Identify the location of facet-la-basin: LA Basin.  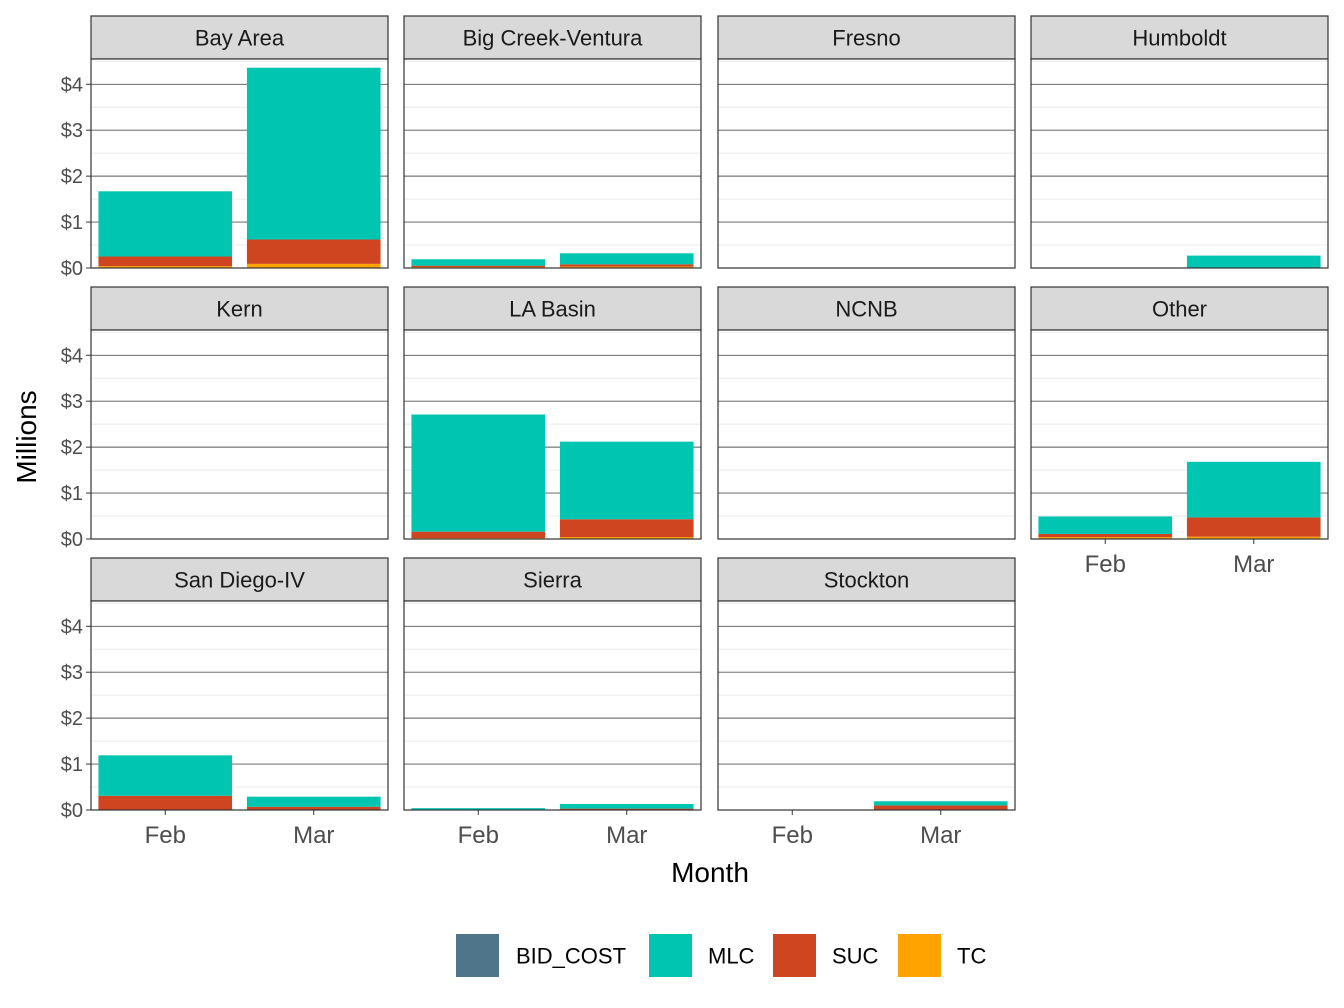
(552, 413).